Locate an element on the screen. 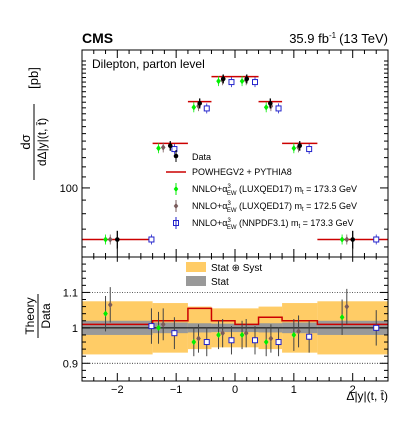  bottom-y-tick-label: 0.9 is located at coordinates (70, 364).